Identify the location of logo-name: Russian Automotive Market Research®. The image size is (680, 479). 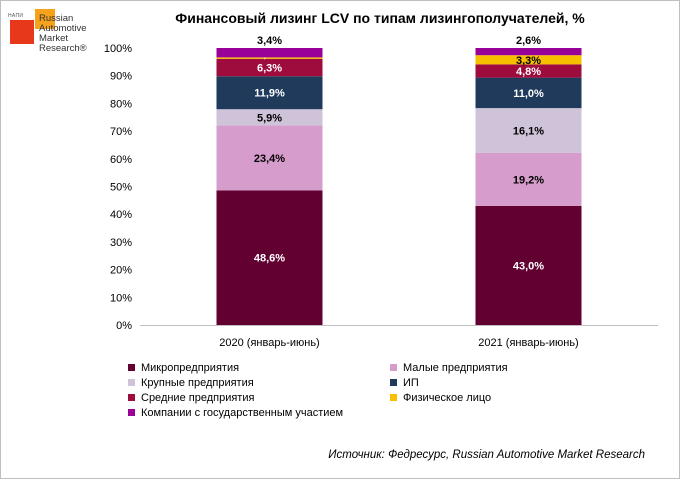
(63, 34).